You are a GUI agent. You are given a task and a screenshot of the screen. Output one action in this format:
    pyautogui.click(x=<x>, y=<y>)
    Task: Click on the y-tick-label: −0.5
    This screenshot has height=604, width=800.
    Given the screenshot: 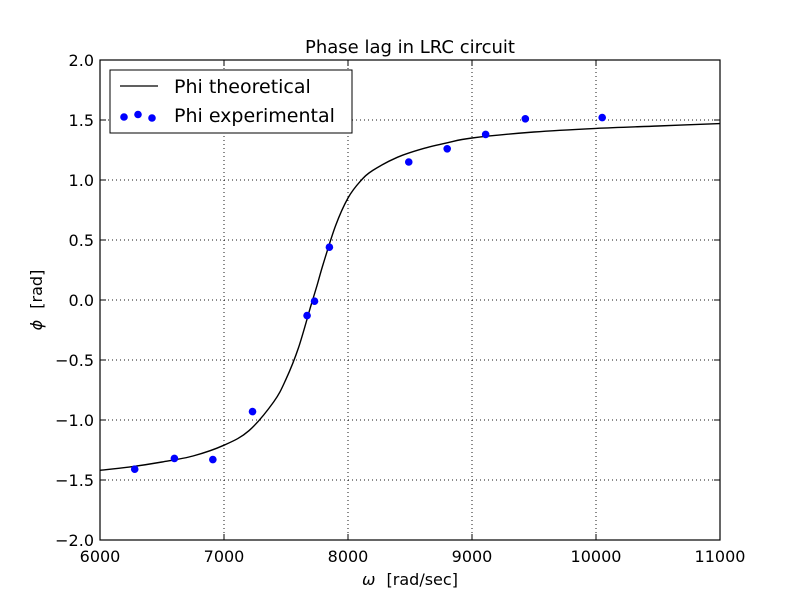 What is the action you would take?
    pyautogui.click(x=74, y=360)
    